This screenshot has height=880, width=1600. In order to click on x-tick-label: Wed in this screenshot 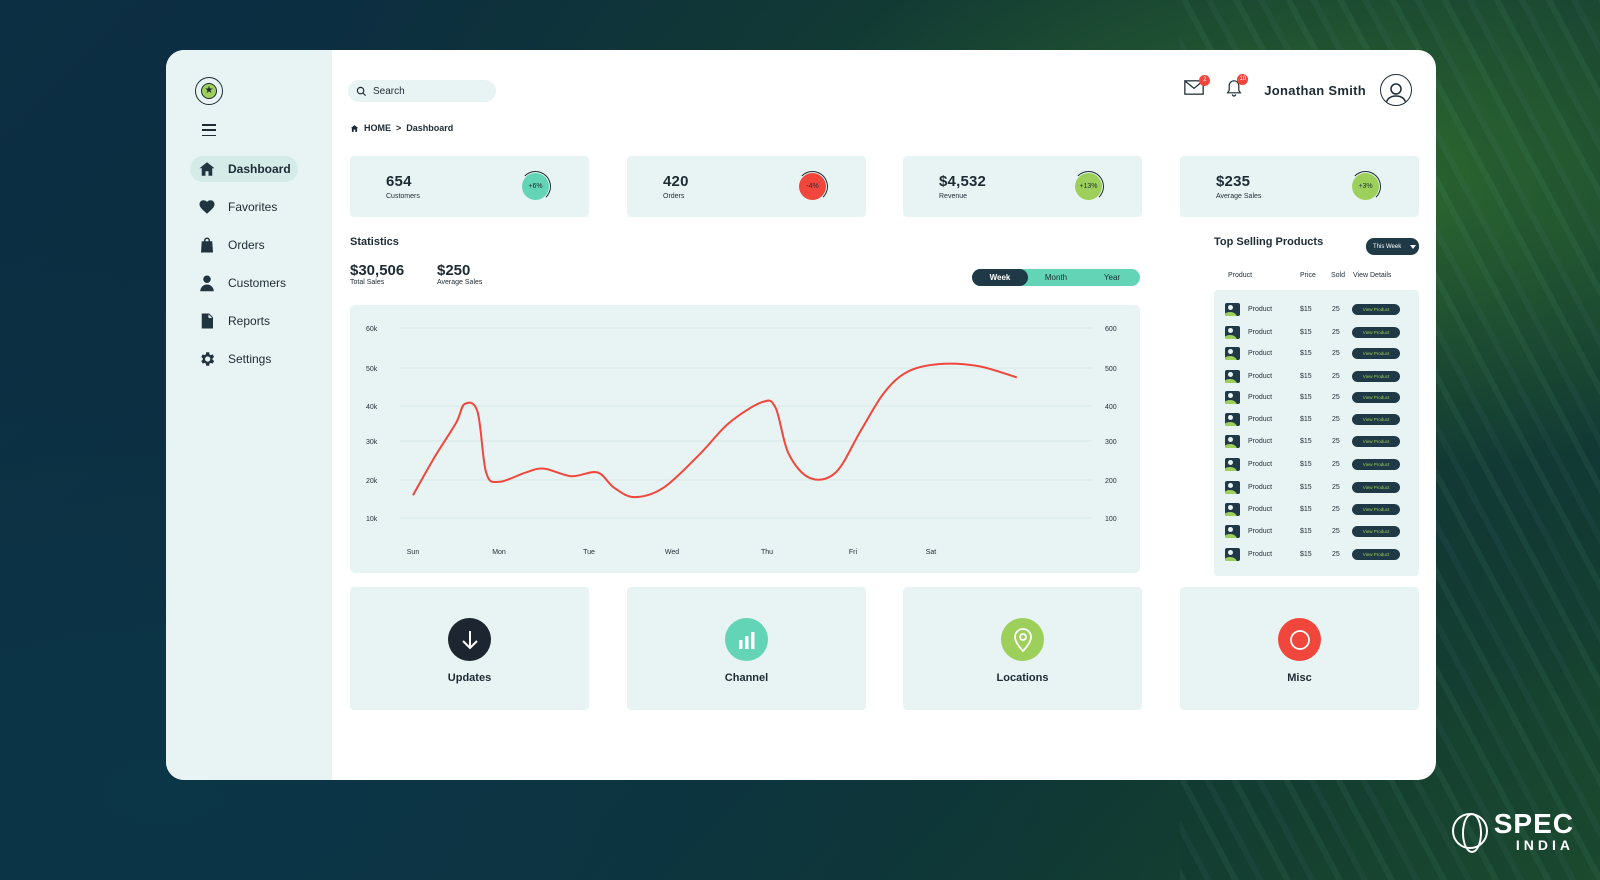, I will do `click(672, 552)`.